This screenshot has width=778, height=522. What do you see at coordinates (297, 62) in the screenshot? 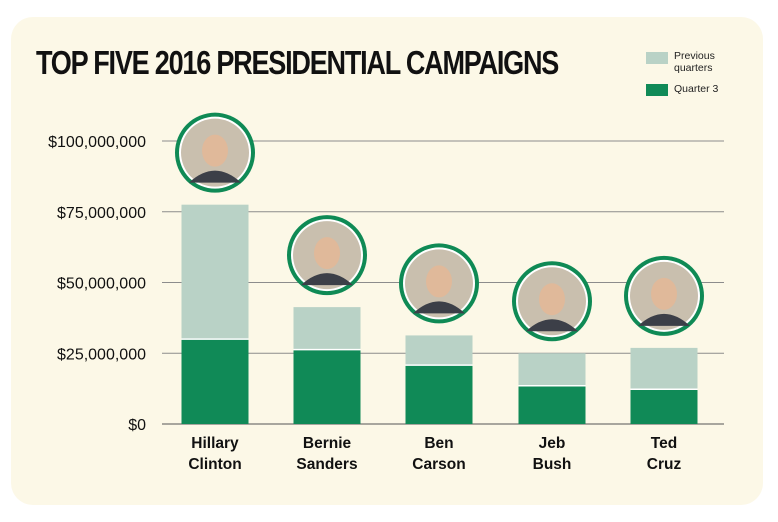
I see `chart-title: TOP FIVE 2016 PRESIDENTIAL CAMPAIGNS` at bounding box center [297, 62].